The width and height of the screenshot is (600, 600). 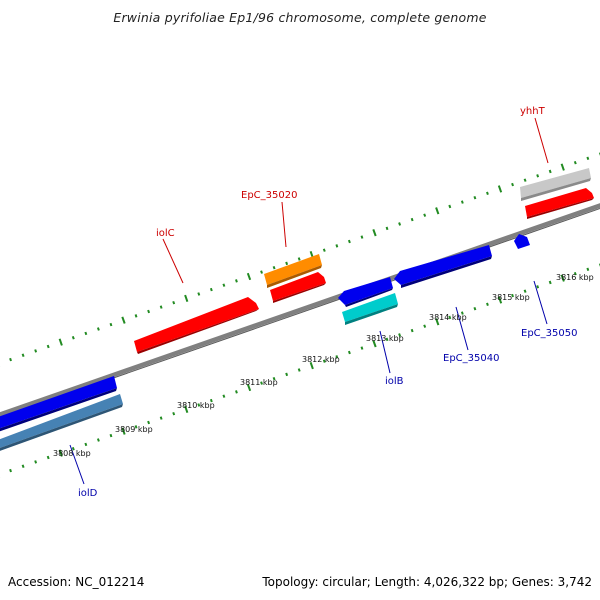 What do you see at coordinates (76, 582) in the screenshot?
I see `accession-text: Accession: NC_012214` at bounding box center [76, 582].